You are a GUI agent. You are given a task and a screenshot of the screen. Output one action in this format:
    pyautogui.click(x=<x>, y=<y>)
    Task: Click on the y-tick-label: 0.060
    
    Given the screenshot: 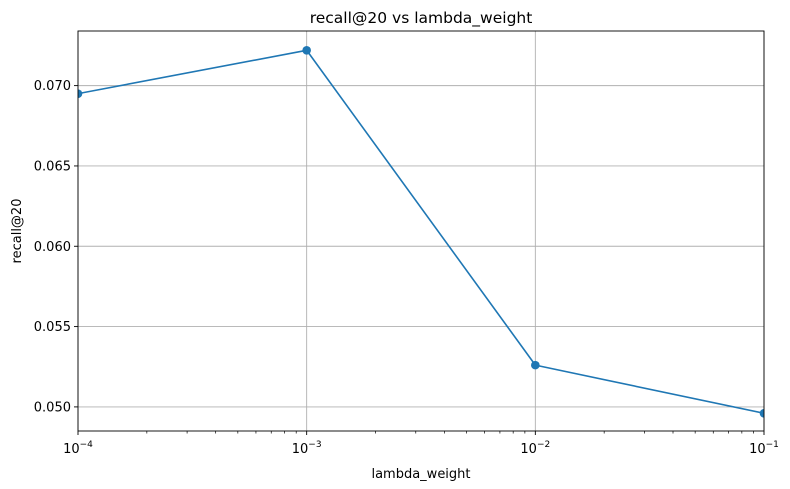 What is the action you would take?
    pyautogui.click(x=52, y=247)
    